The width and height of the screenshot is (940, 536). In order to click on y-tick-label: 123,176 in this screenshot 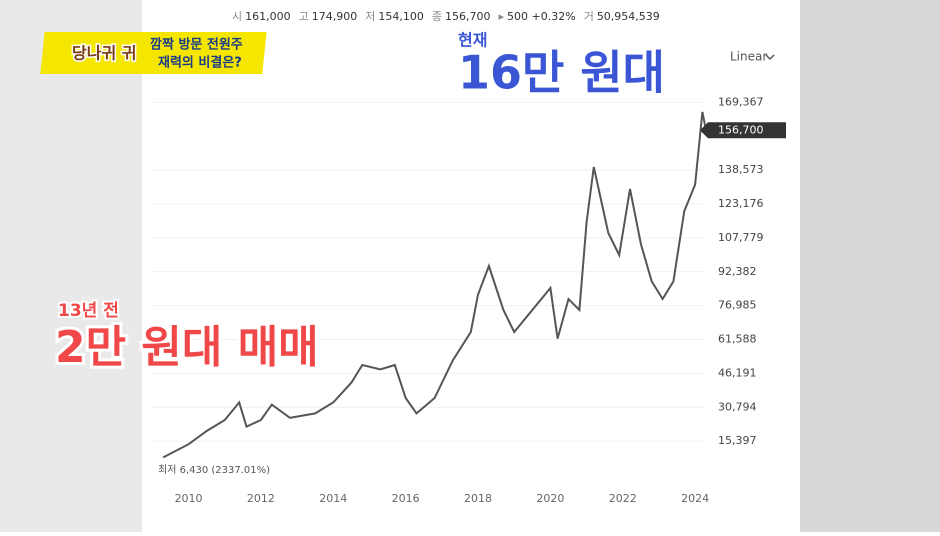, I will do `click(741, 203)`.